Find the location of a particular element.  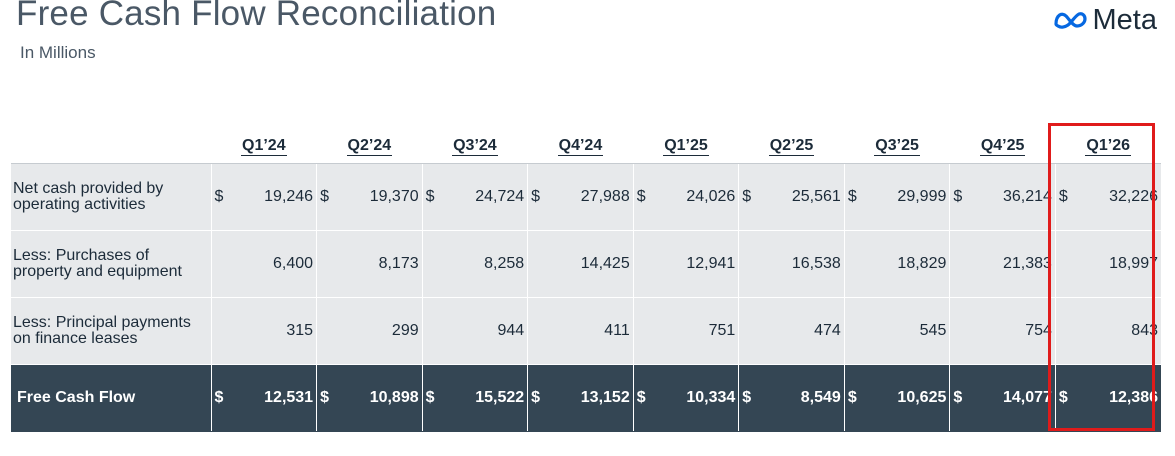

column-header-label: Q1’24 is located at coordinates (264, 146).